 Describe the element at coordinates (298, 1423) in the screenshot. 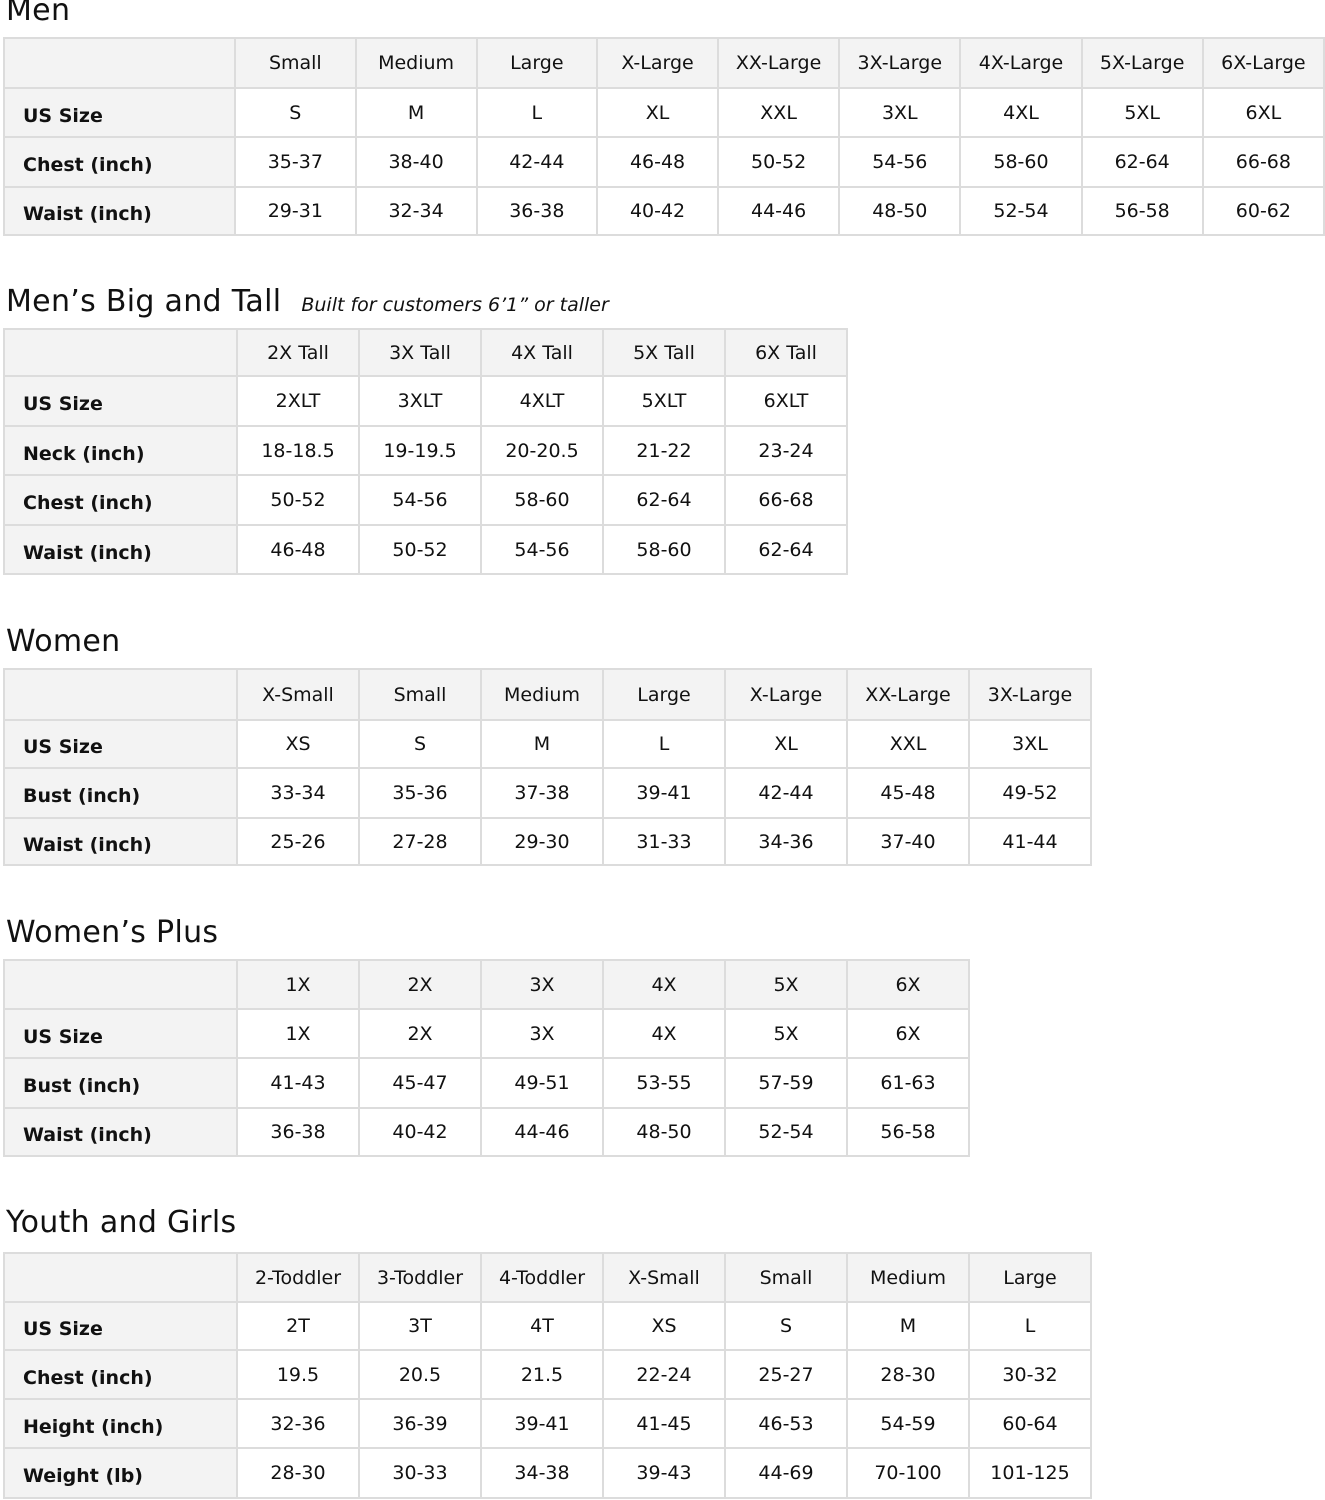

I see `table-cell: 32-36` at that location.